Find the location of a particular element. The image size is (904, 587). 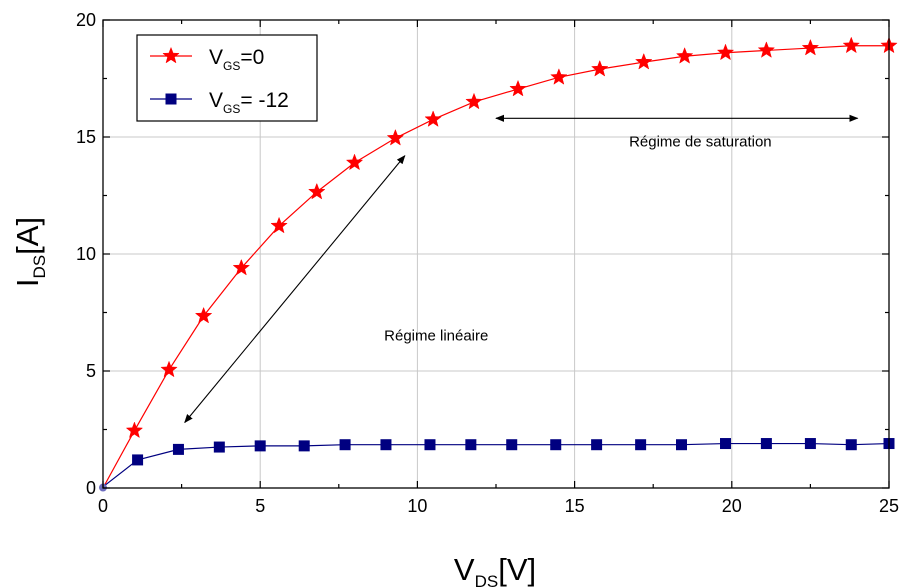

annotation-label: Régime de saturation is located at coordinates (700, 141).